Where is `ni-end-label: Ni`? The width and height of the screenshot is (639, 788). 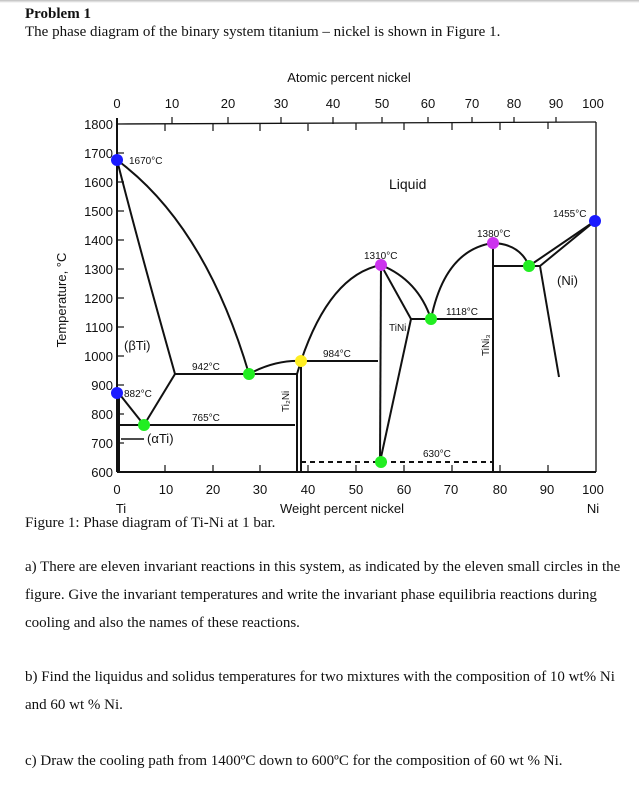
ni-end-label: Ni is located at coordinates (593, 508).